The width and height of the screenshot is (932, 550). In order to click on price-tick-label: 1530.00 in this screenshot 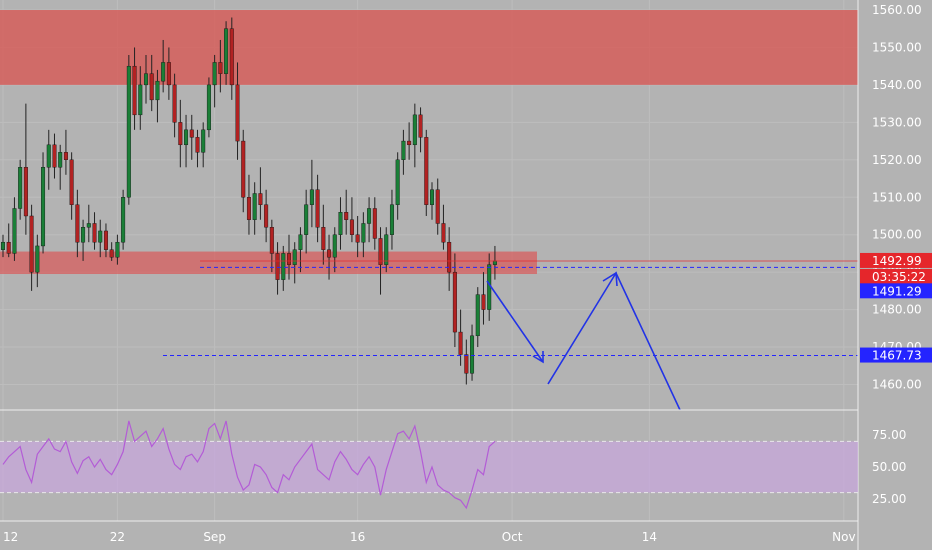, I will do `click(897, 122)`.